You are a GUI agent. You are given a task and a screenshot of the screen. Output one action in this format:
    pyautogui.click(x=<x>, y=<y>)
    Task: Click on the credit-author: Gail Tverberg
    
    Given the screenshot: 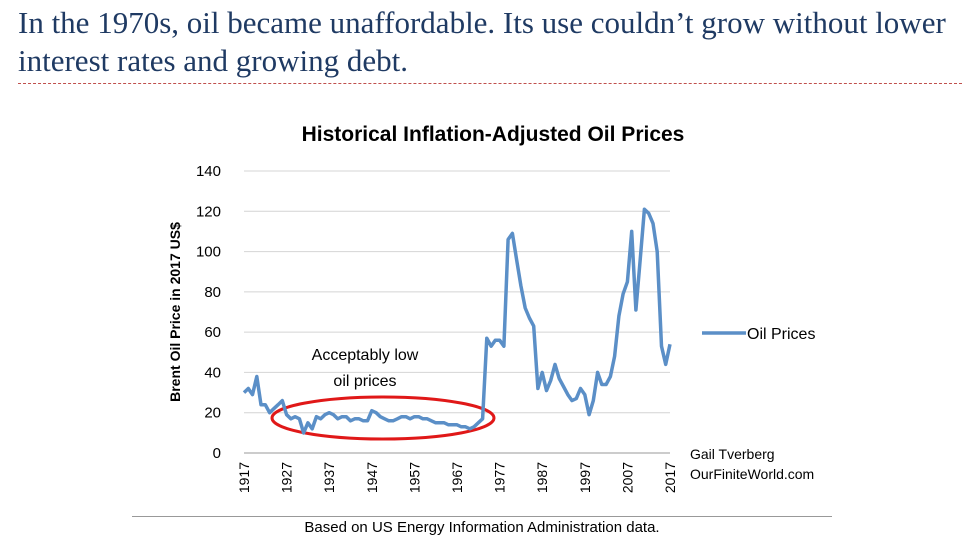 What is the action you would take?
    pyautogui.click(x=732, y=454)
    